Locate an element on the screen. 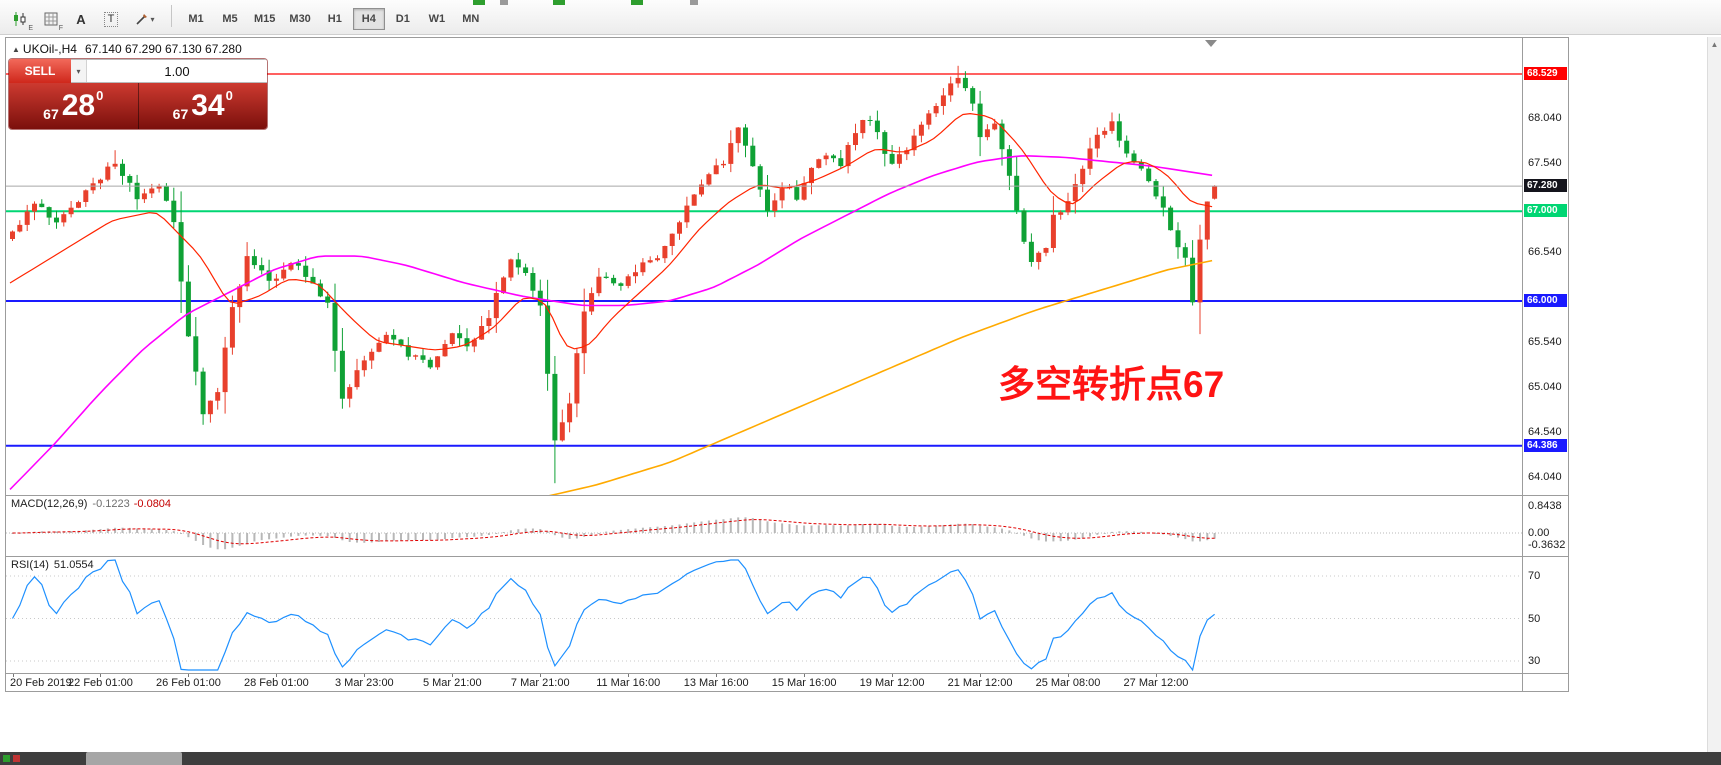 The height and width of the screenshot is (765, 1721). timeframe-group: M1 M5 M15 M30 H1 H4 D1 W1 MN is located at coordinates (333, 19).